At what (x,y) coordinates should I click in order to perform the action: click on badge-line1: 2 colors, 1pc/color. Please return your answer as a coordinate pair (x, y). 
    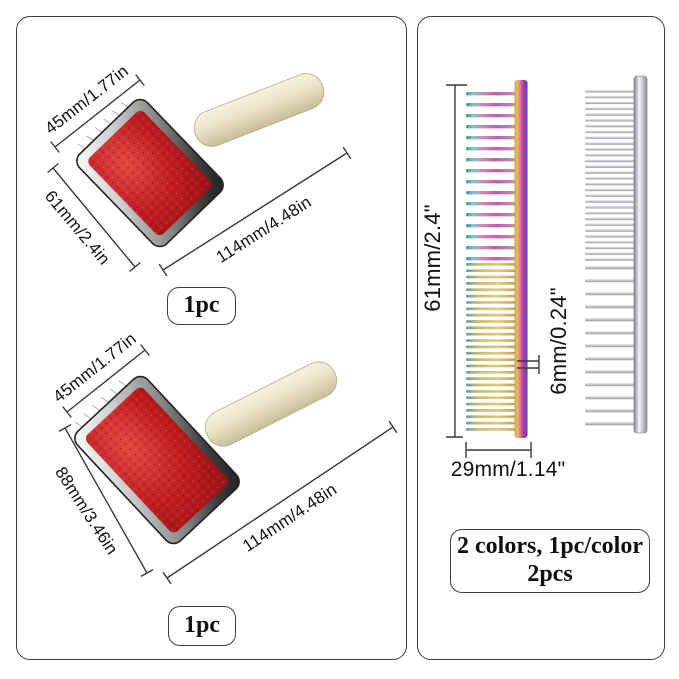
    Looking at the image, I should click on (550, 546).